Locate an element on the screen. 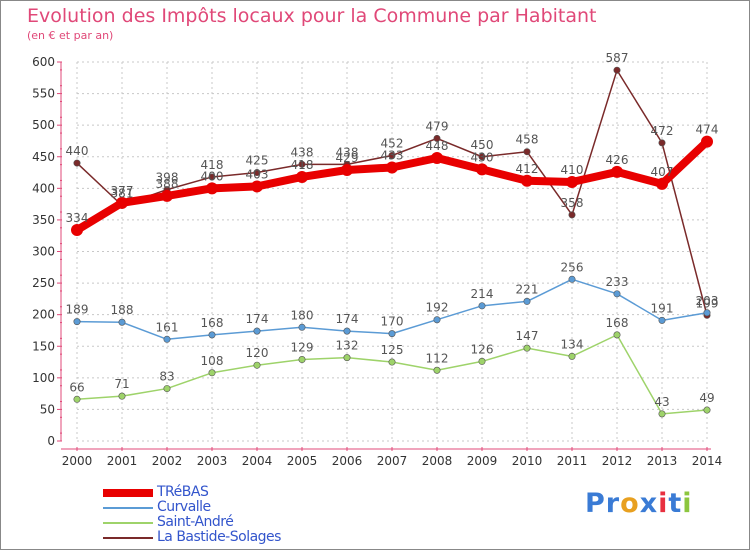 This screenshot has height=550, width=750. y-tick-label: 300 is located at coordinates (43, 252).